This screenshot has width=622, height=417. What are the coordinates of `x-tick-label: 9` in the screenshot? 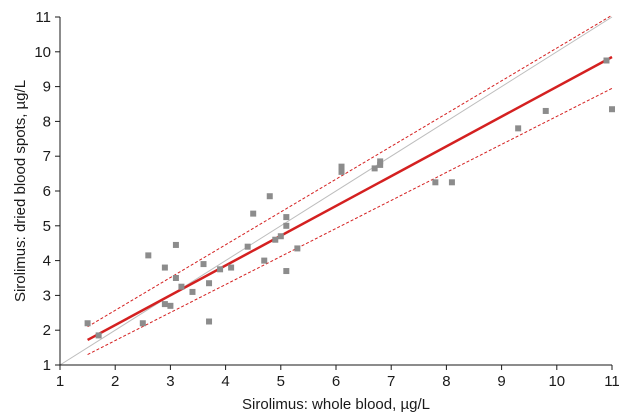 It's located at (501, 381).